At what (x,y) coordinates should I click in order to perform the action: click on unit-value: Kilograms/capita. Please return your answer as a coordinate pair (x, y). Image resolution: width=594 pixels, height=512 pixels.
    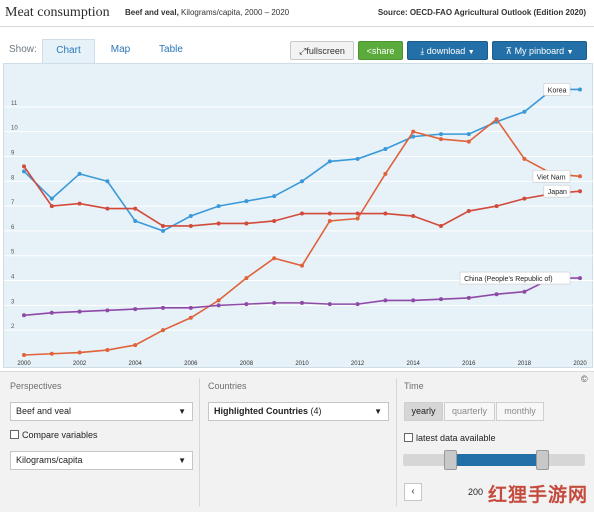
    Looking at the image, I should click on (49, 460).